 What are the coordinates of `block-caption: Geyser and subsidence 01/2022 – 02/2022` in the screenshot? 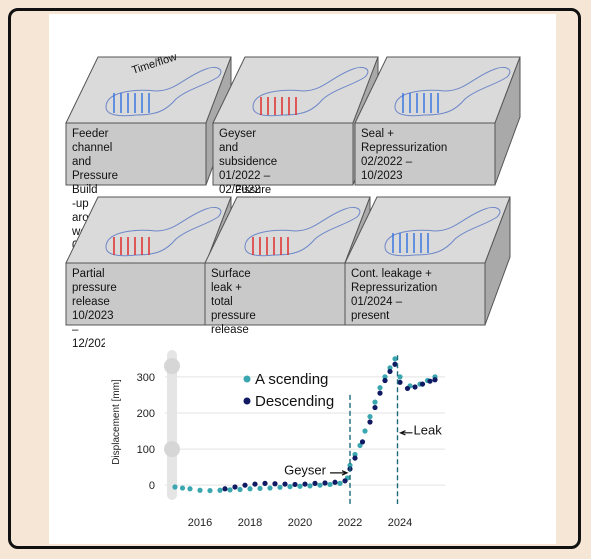 It's located at (248, 162).